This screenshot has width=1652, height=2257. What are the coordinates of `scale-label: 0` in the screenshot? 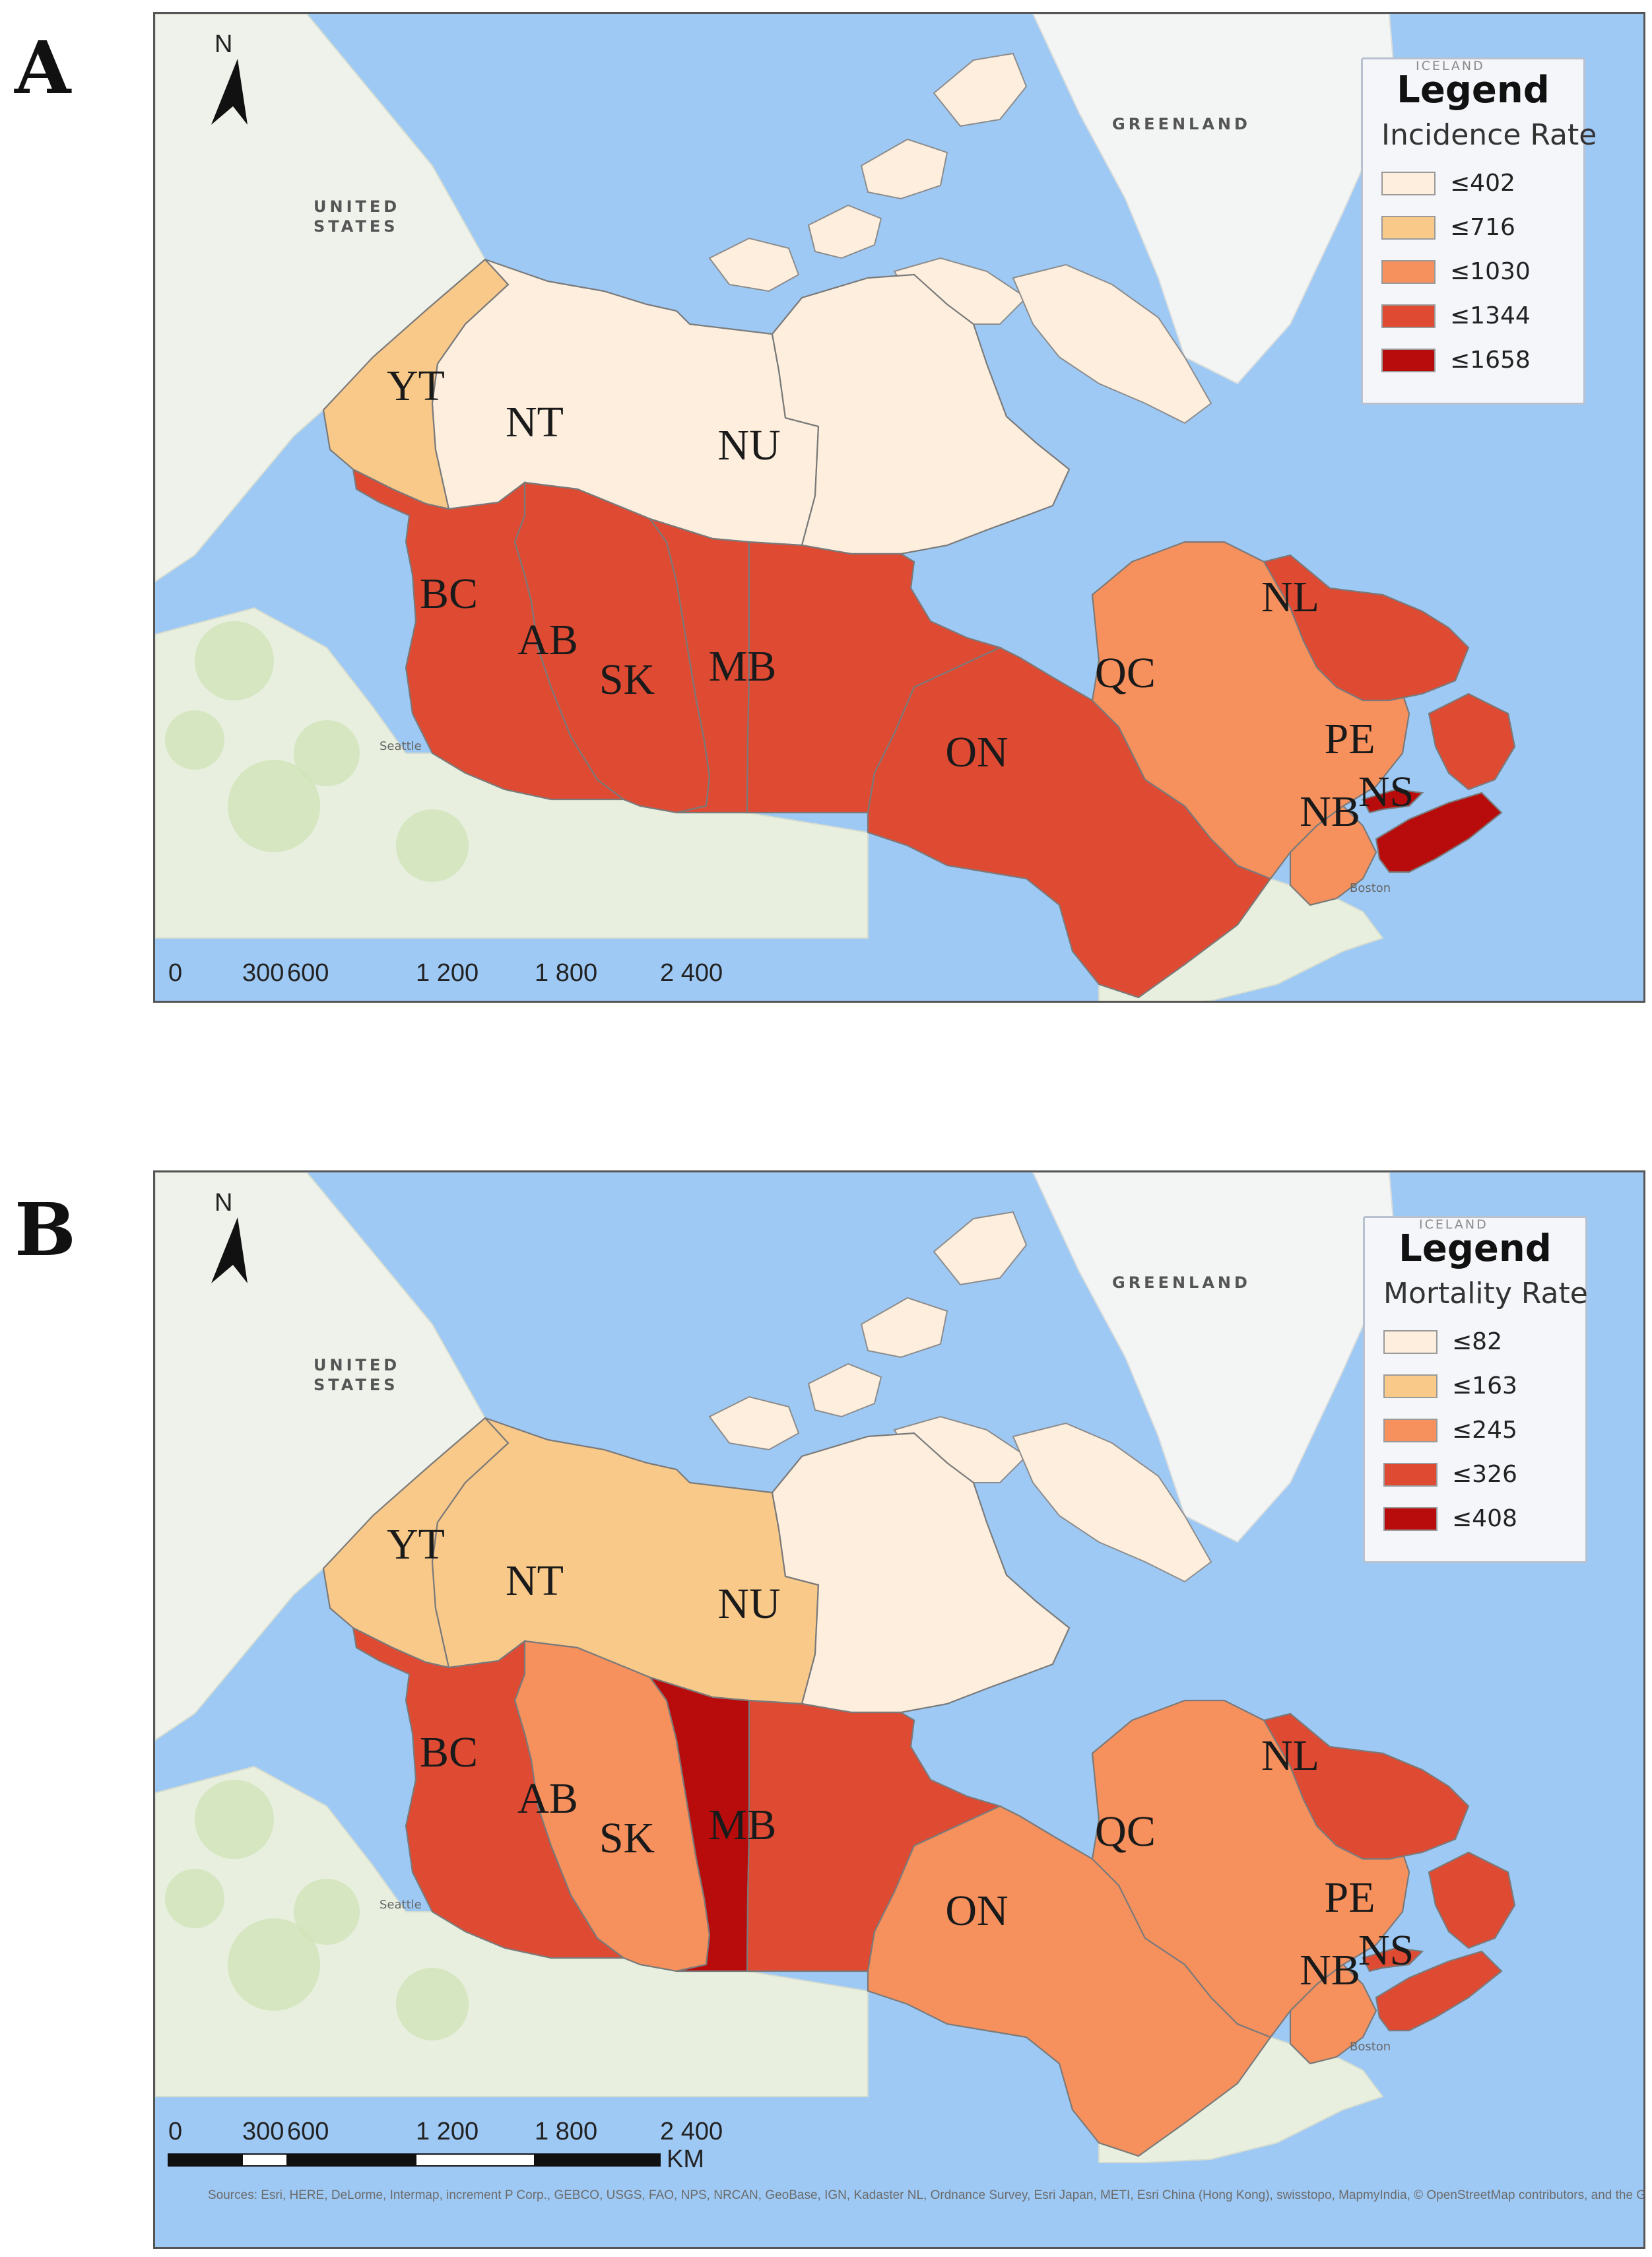 It's located at (175, 2131).